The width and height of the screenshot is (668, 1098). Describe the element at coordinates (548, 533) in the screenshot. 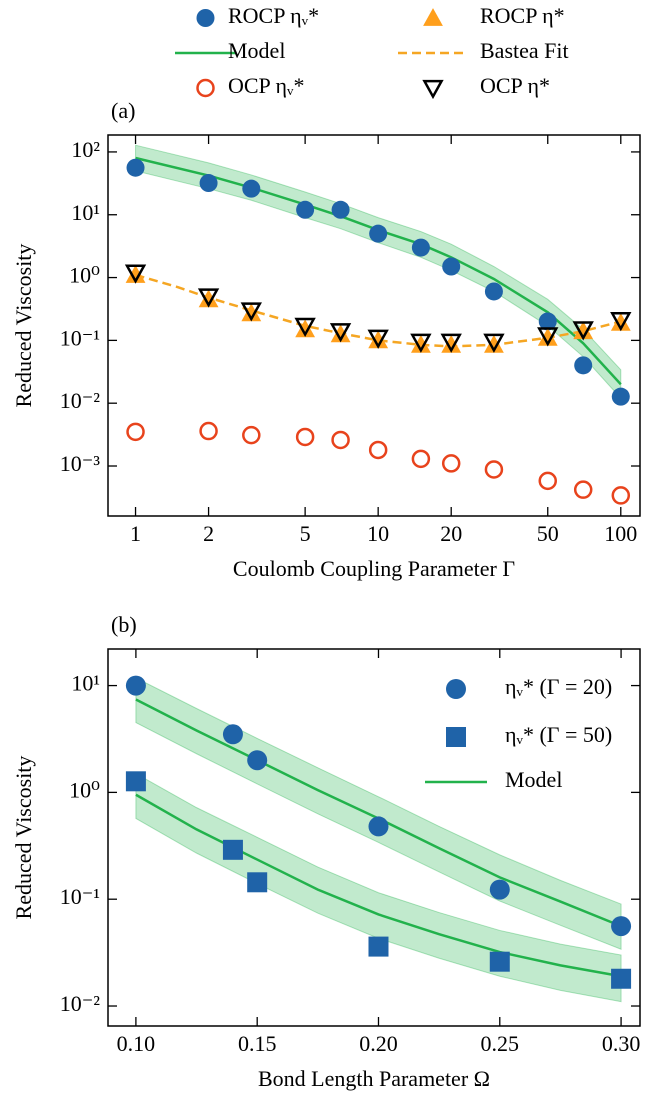

I see `x-tick-label: 50` at that location.